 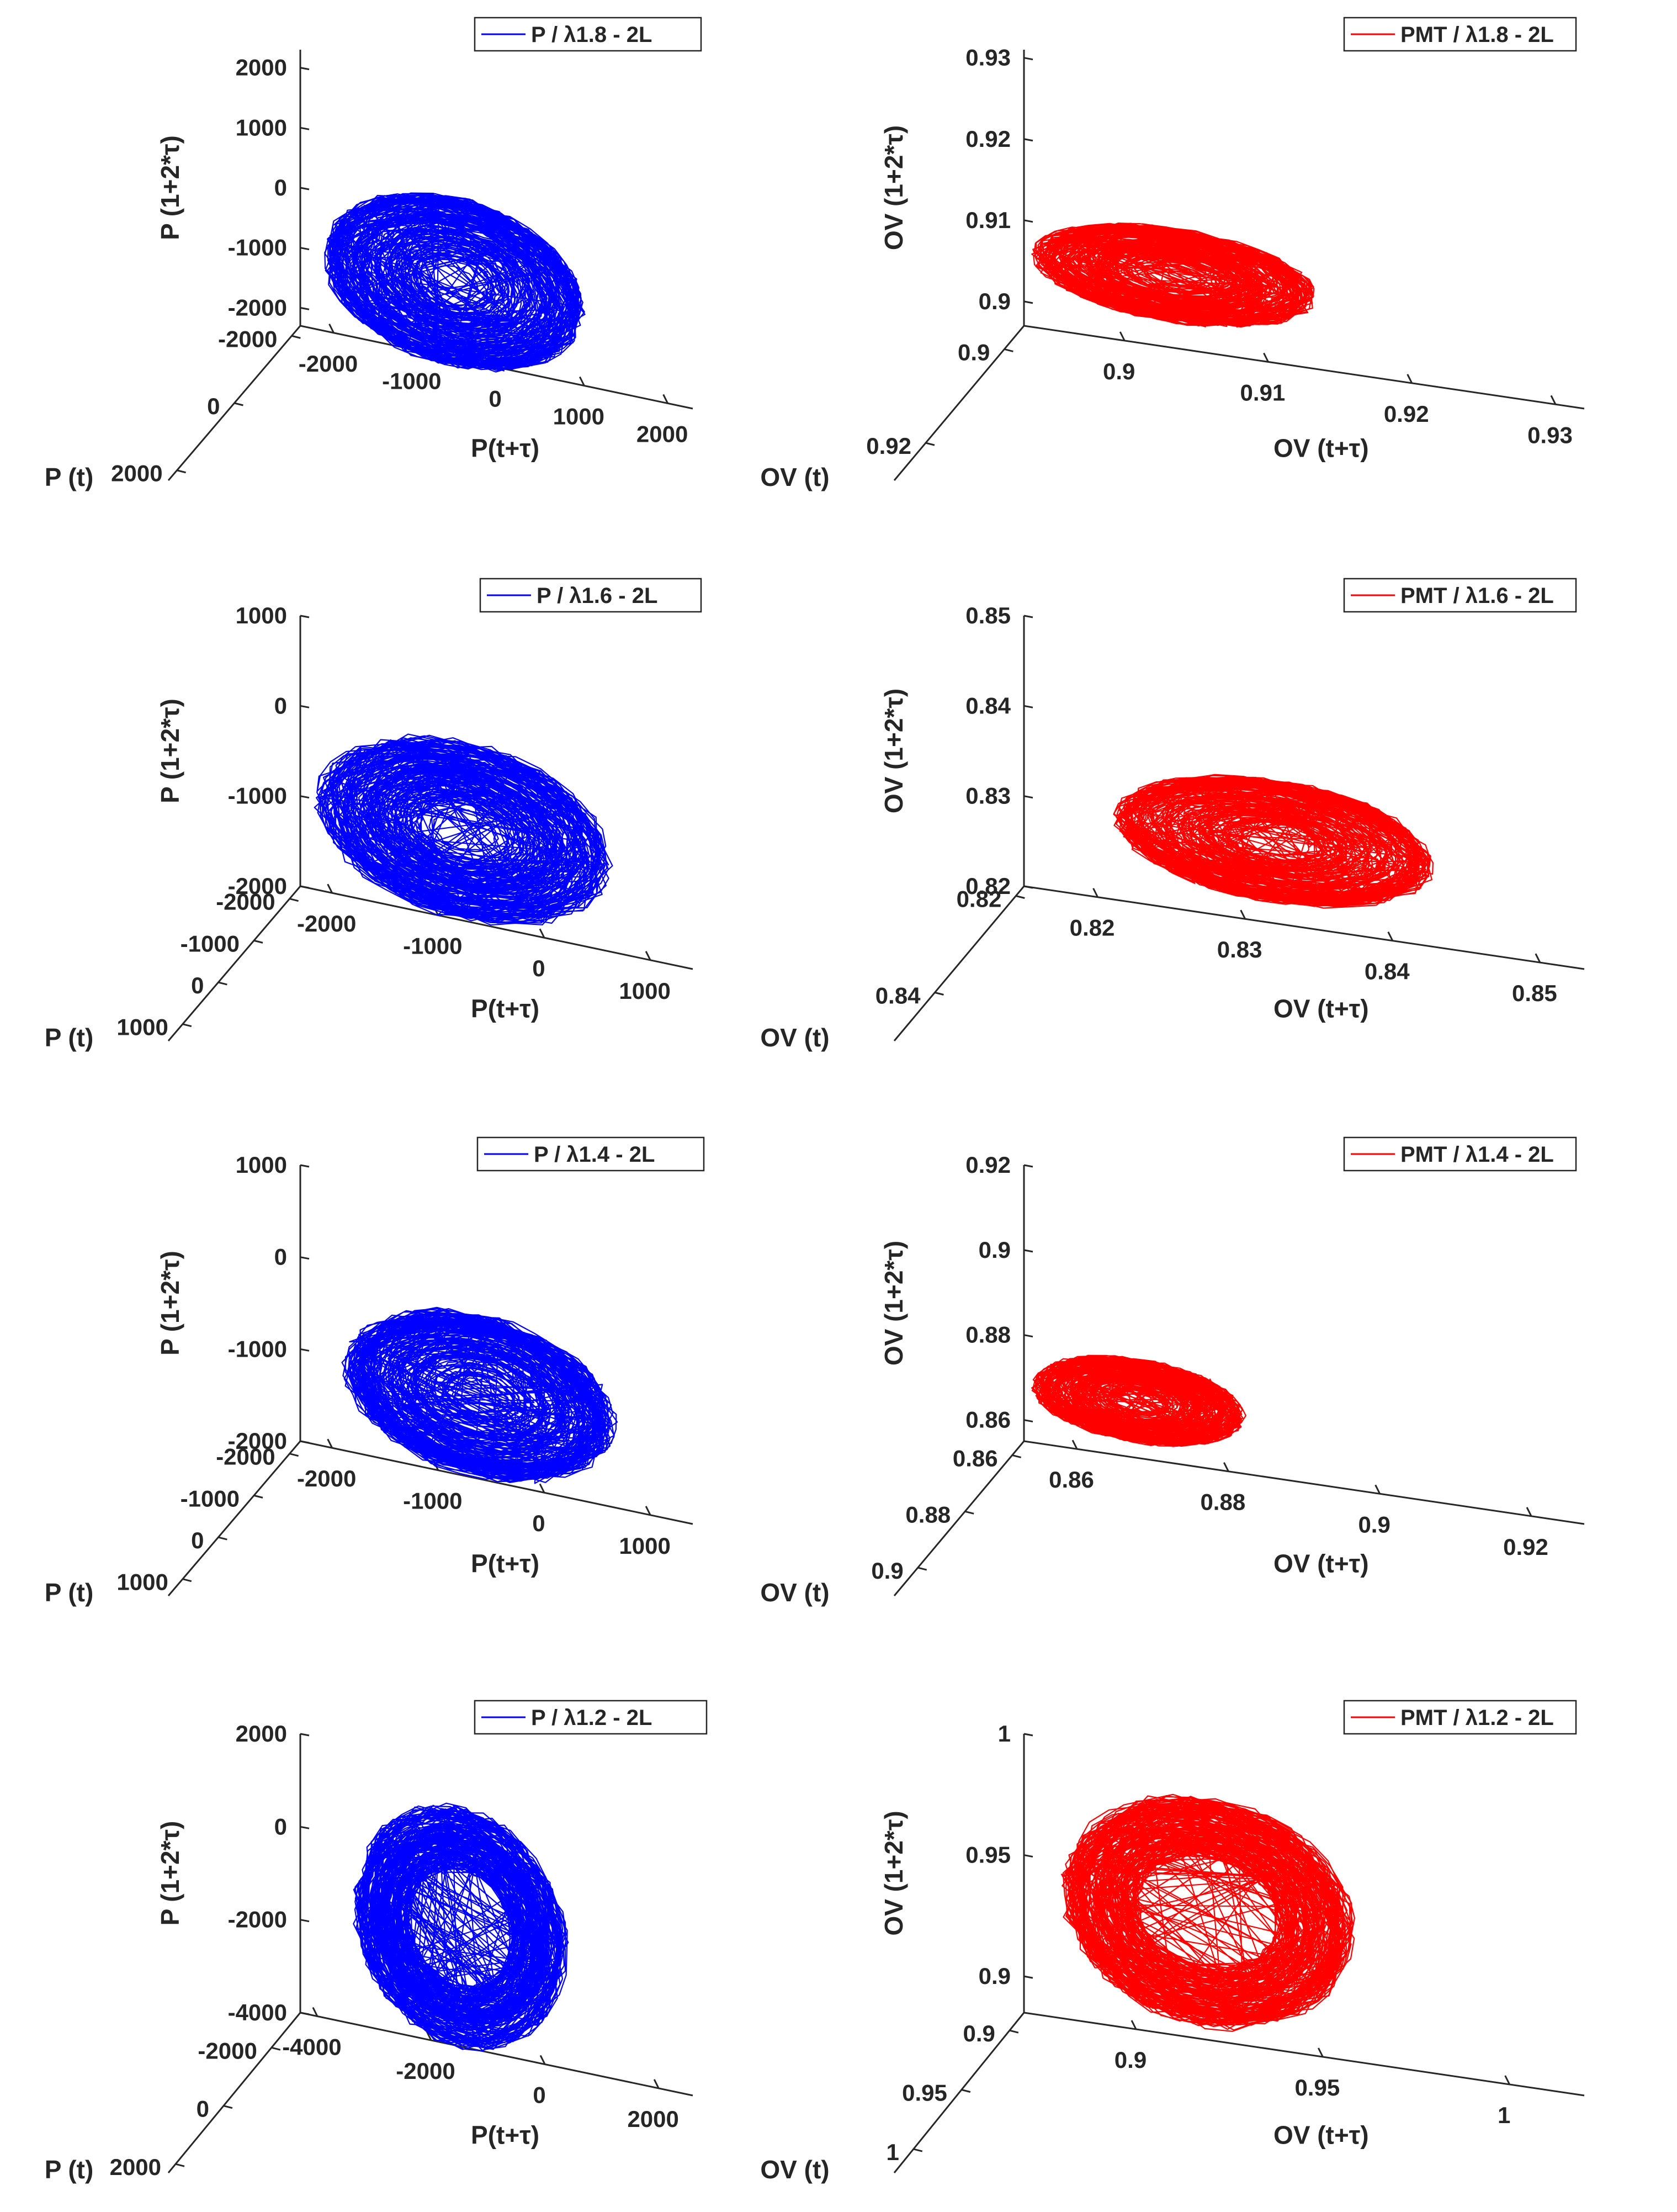 I want to click on z-tick-label: 1, so click(x=1004, y=1734).